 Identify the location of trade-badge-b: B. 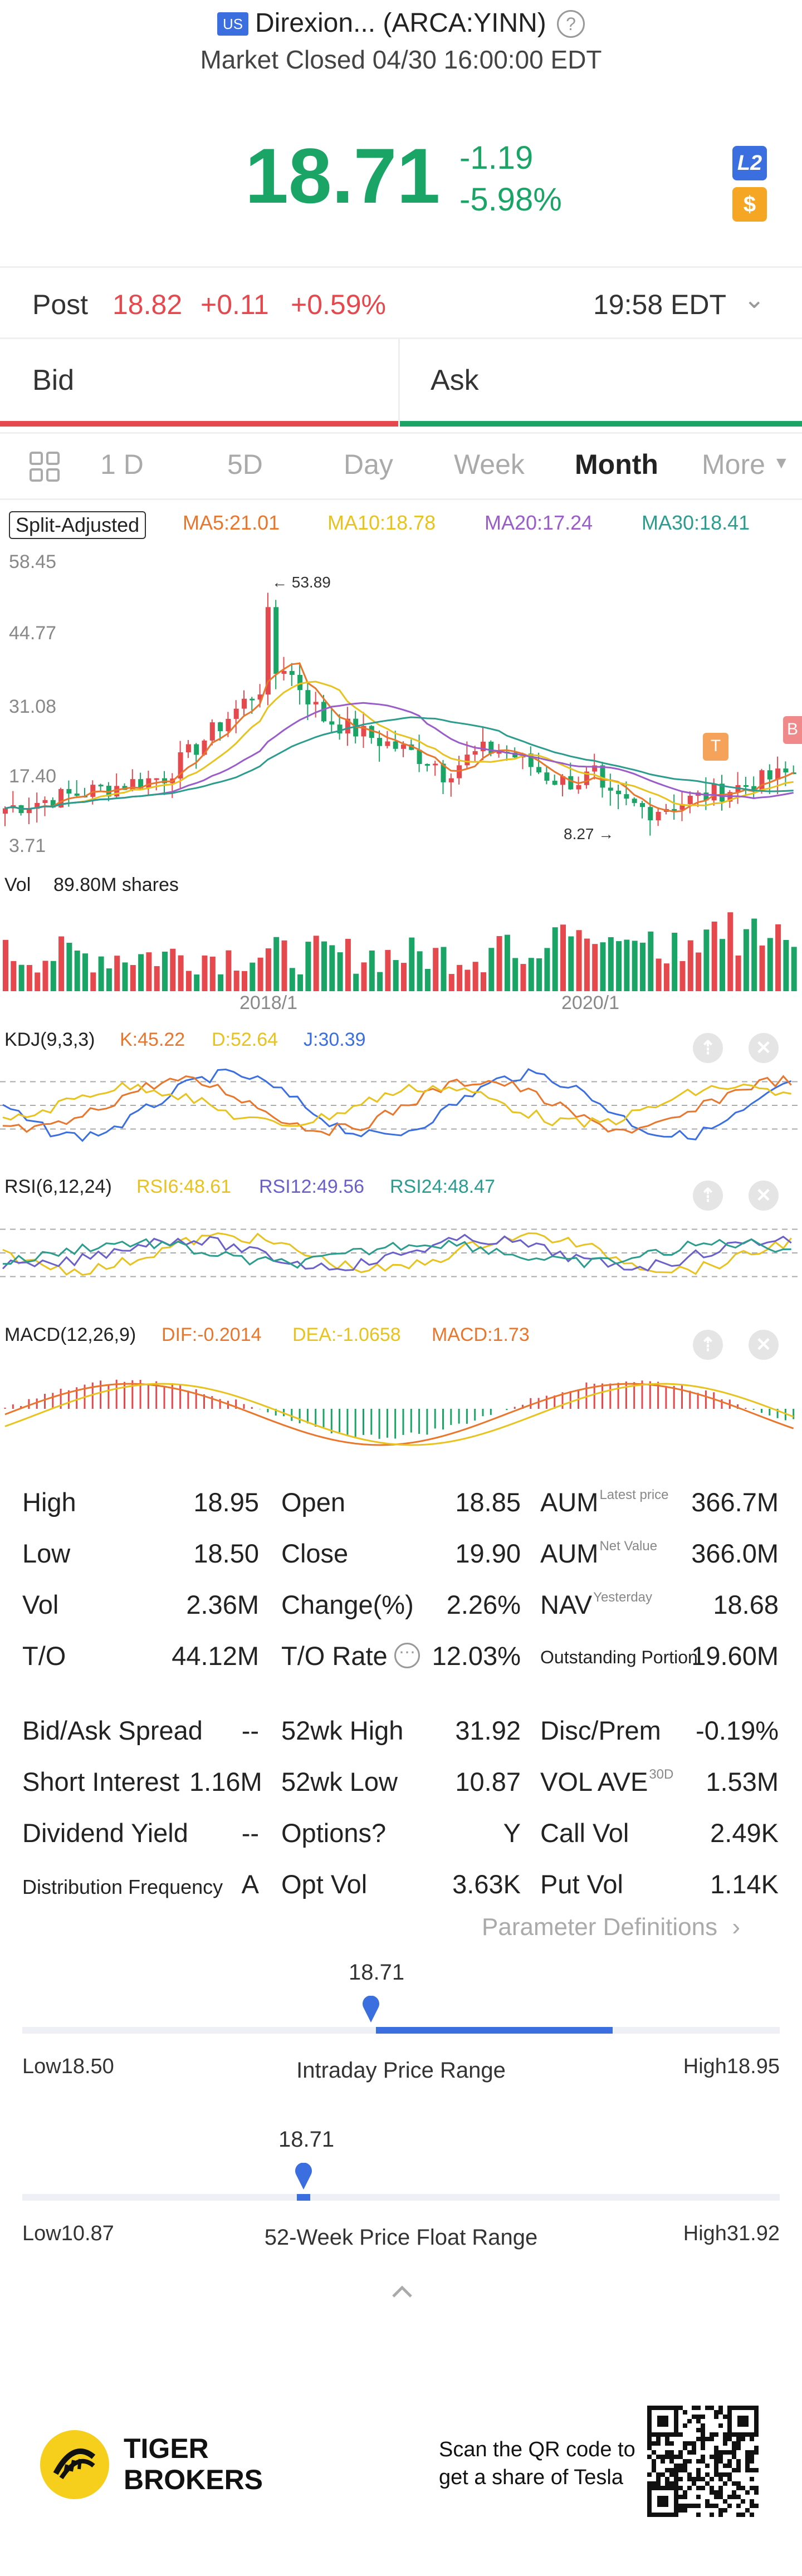
(792, 730).